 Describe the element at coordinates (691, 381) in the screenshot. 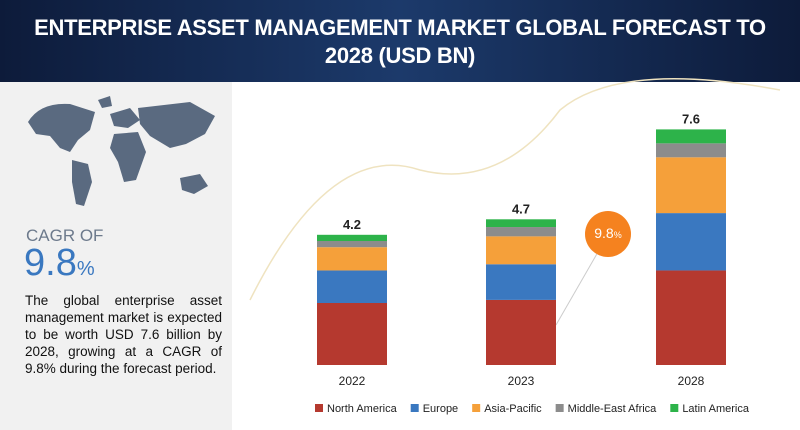

I see `x-tick-label: 2028` at that location.